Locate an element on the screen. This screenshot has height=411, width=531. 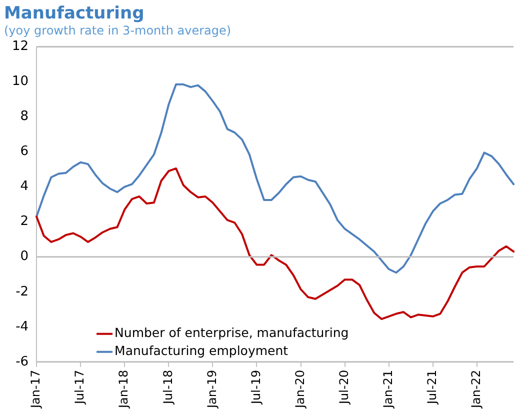
y-tick-label: 4 is located at coordinates (24, 186).